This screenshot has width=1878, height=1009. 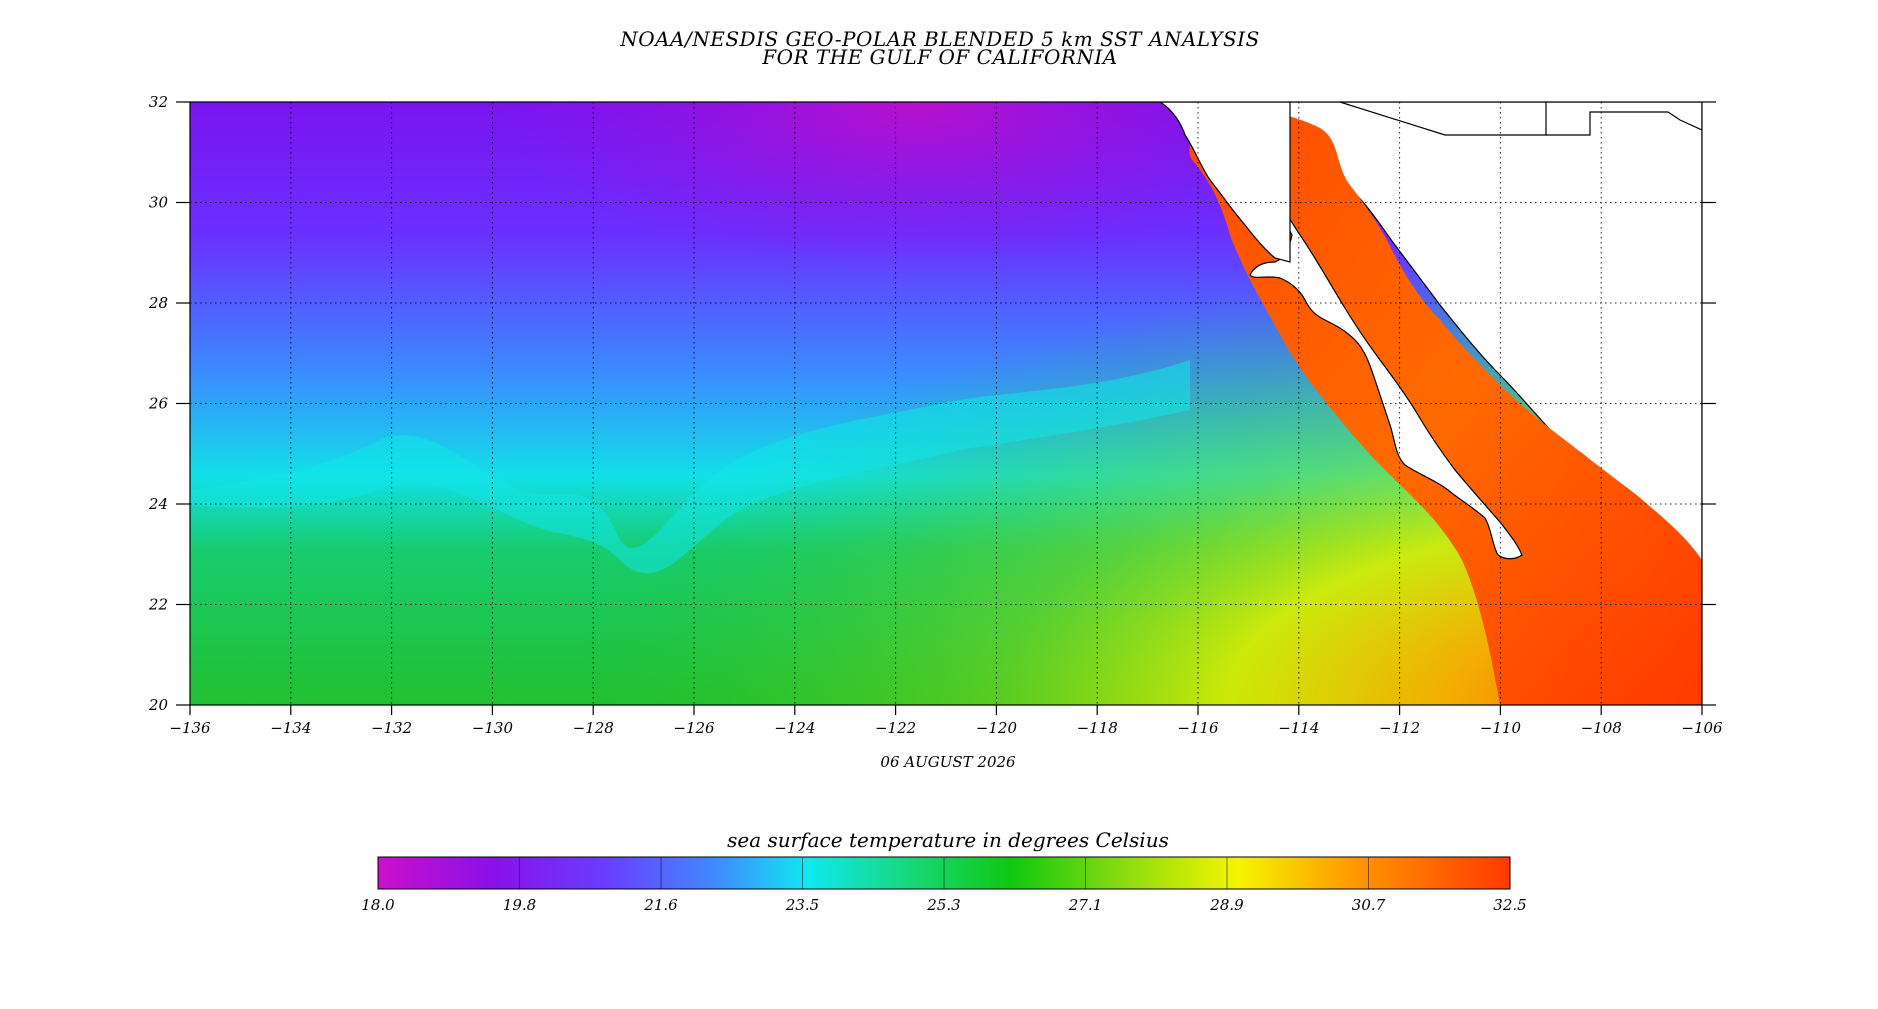 What do you see at coordinates (391, 728) in the screenshot?
I see `lon-tick-label: −132` at bounding box center [391, 728].